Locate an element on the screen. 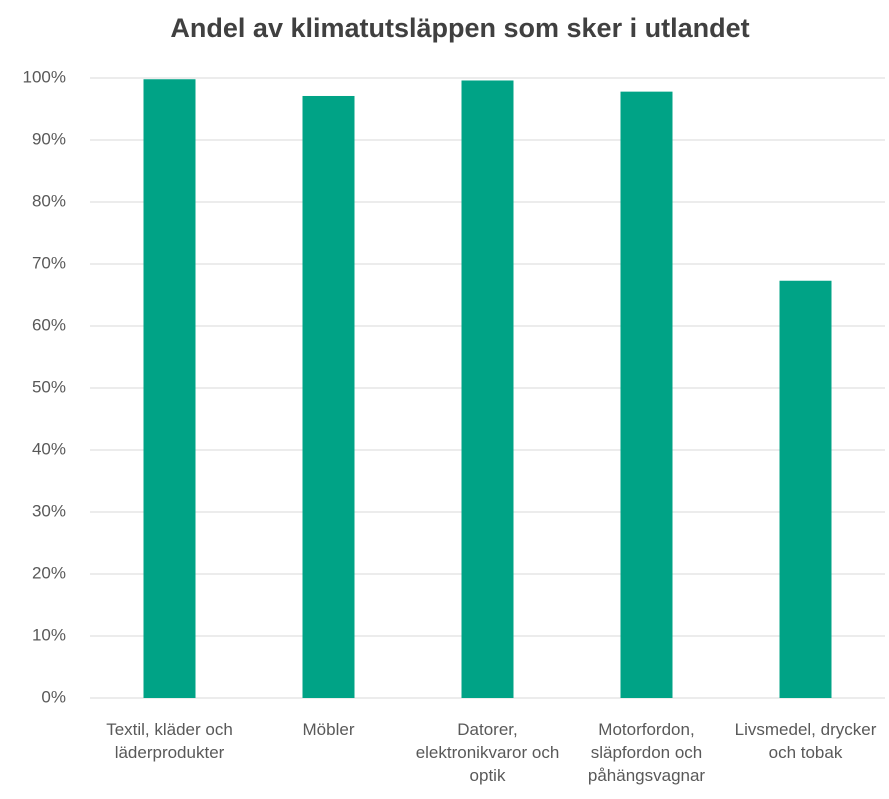 Image resolution: width=889 pixels, height=799 pixels. y-tick-label: 40% is located at coordinates (49, 448).